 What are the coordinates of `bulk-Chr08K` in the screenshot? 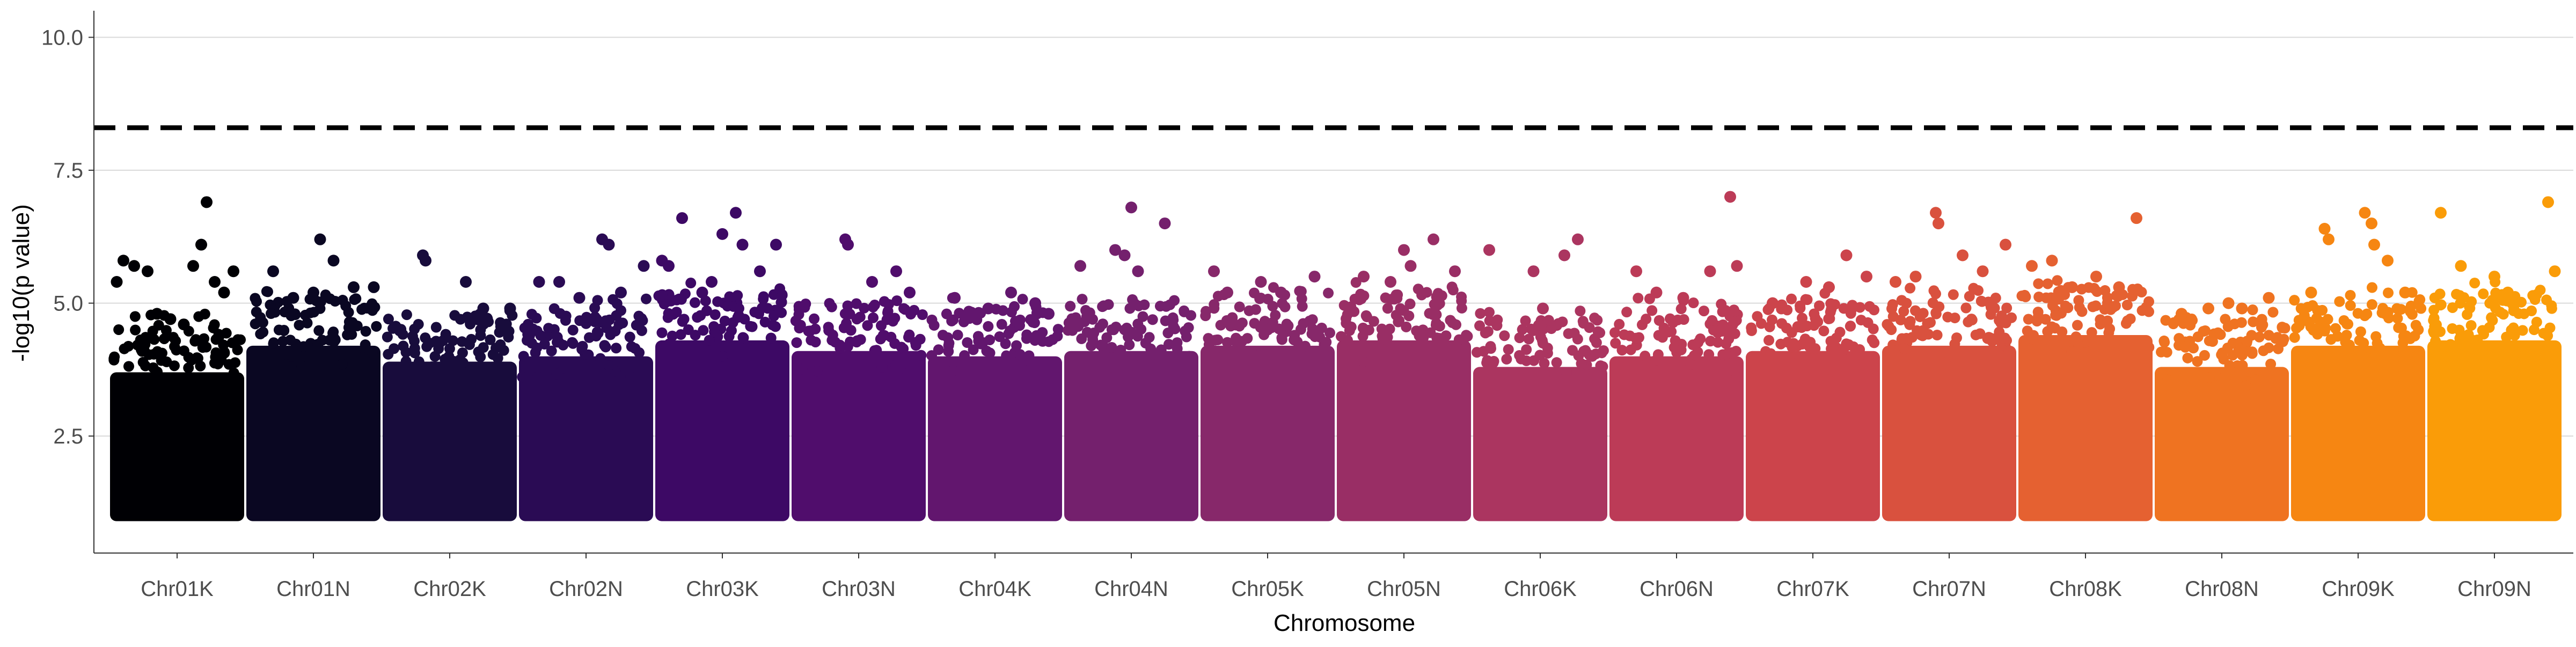 It's located at (2085, 428).